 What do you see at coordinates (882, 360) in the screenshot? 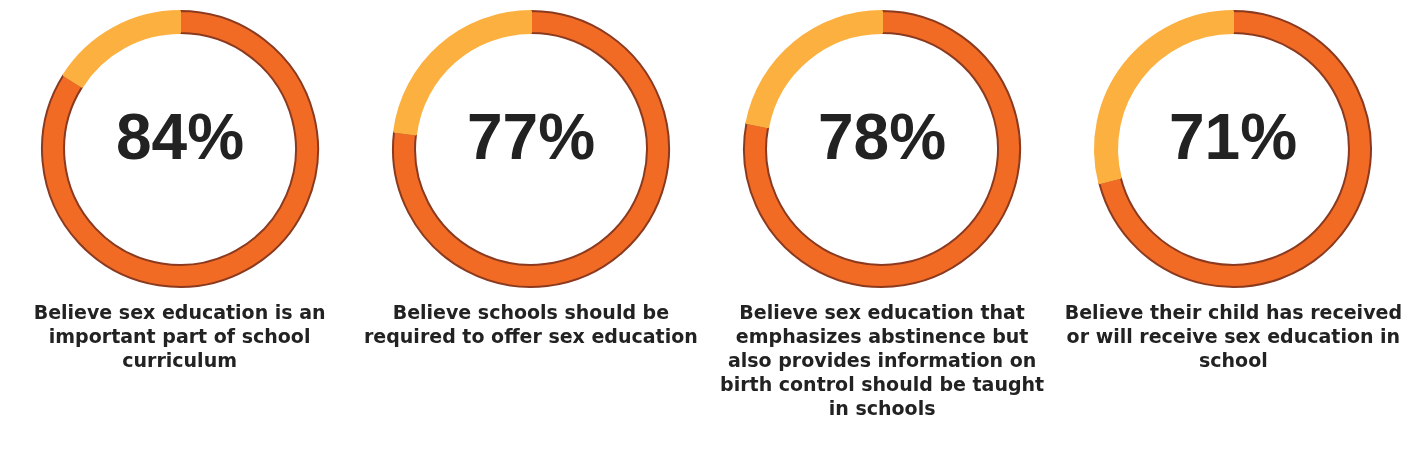
I see `text: Believe sex education that emphasizes abstinence but also provides information on birth control should be taught in schools` at bounding box center [882, 360].